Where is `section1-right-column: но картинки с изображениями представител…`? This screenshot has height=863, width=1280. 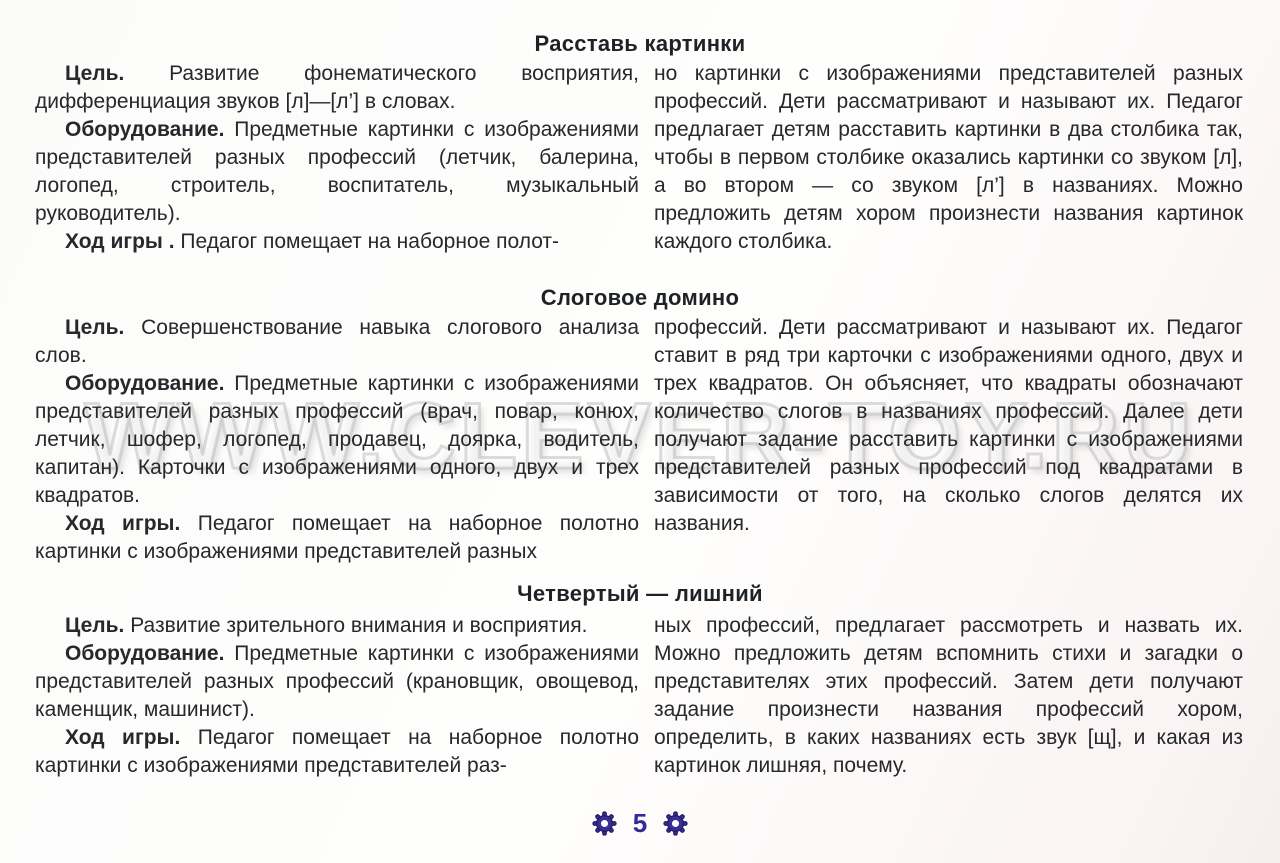
section1-right-column: но картинки с изображениями представител… is located at coordinates (948, 158).